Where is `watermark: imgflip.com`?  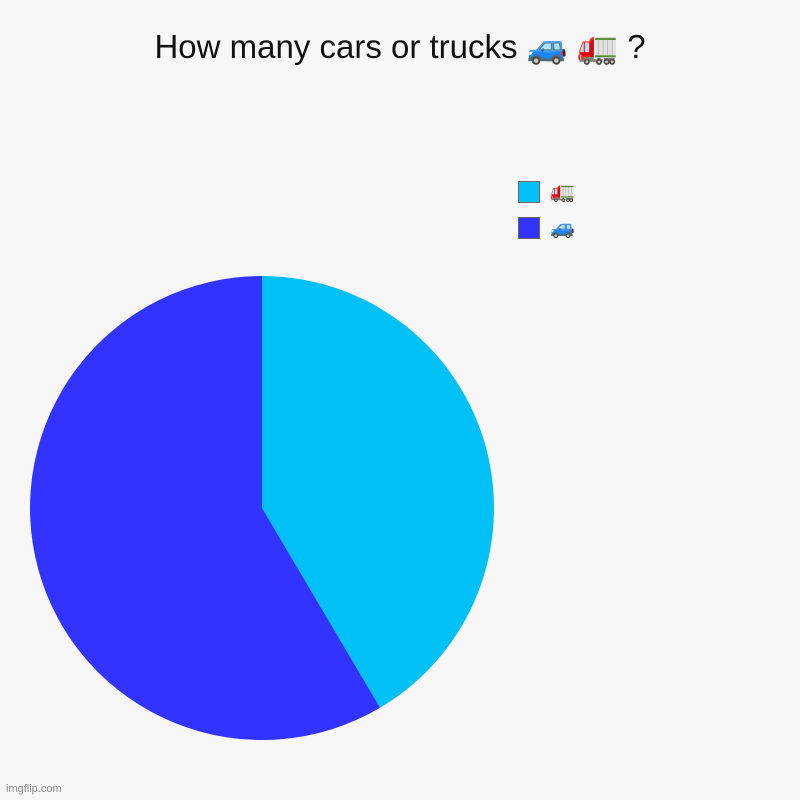 watermark: imgflip.com is located at coordinates (34, 789).